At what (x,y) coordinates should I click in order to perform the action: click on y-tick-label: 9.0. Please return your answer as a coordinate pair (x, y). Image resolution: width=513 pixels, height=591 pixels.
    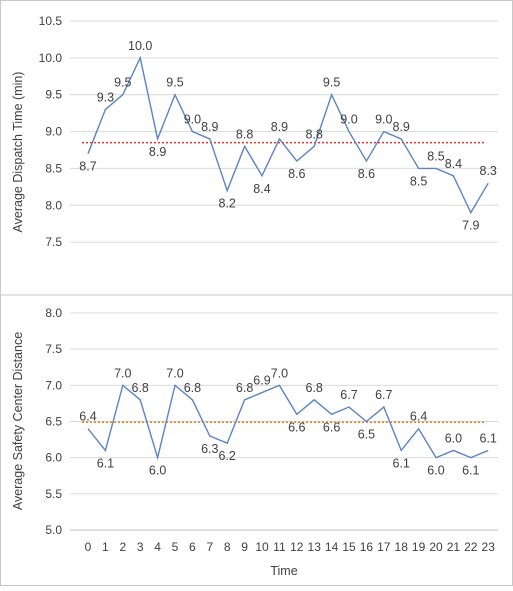
    Looking at the image, I should click on (53, 132).